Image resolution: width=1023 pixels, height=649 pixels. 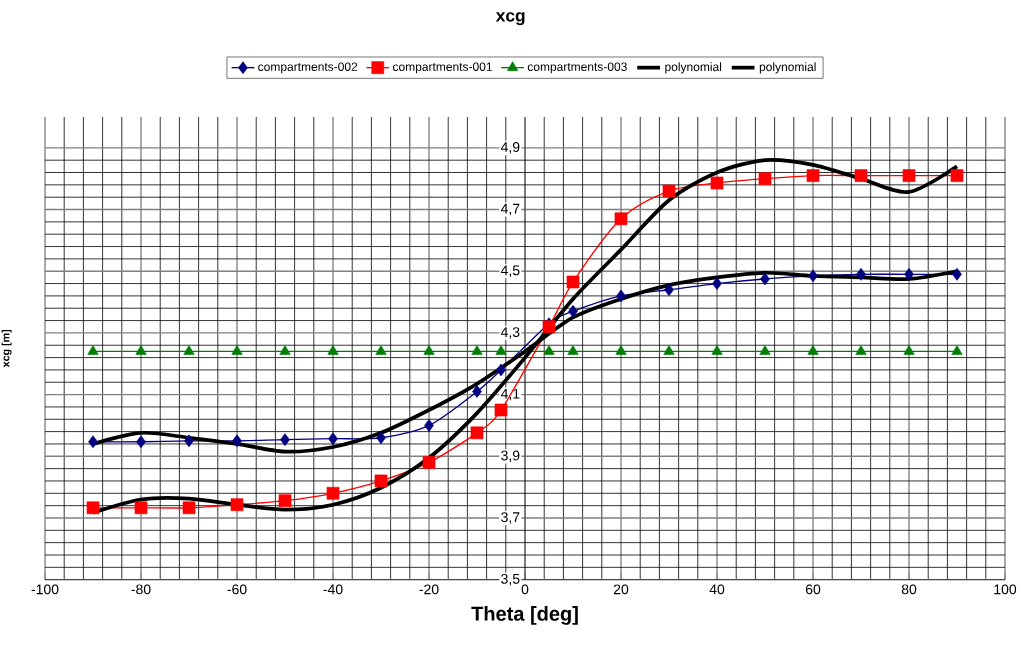 What do you see at coordinates (510, 456) in the screenshot?
I see `y-tick-label: 3,9` at bounding box center [510, 456].